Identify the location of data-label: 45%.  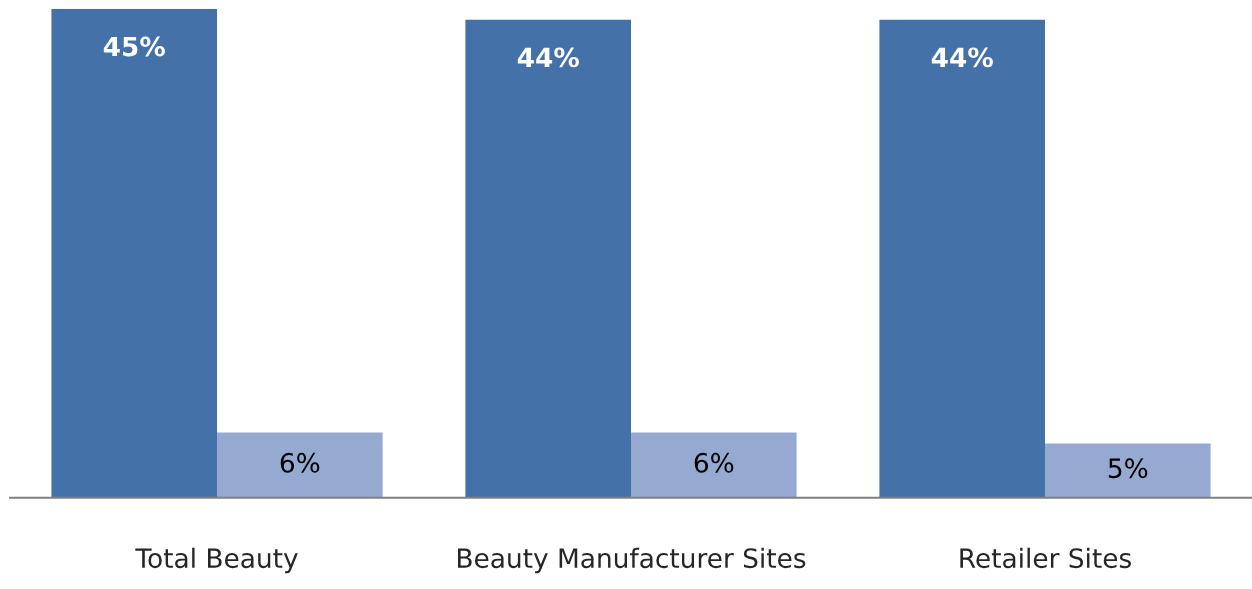
(134, 46).